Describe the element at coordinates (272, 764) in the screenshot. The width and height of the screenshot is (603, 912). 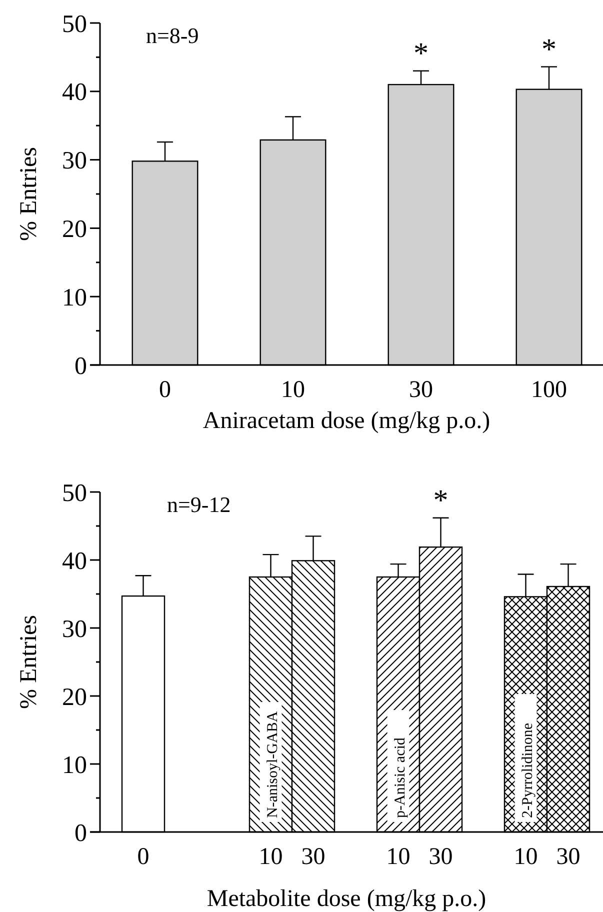
I see `series-label: N-anisoyl-GABA` at that location.